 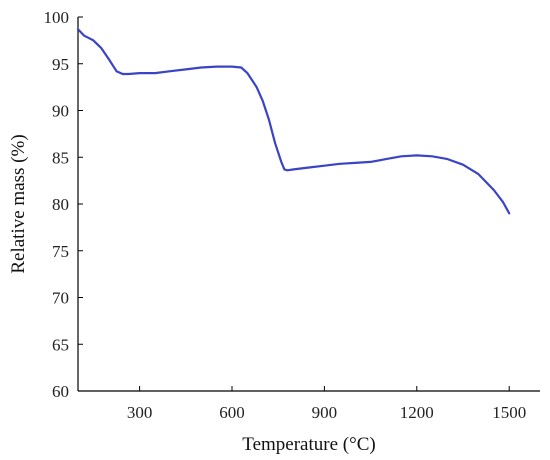 What do you see at coordinates (60, 251) in the screenshot?
I see `y-tick-label: 75` at bounding box center [60, 251].